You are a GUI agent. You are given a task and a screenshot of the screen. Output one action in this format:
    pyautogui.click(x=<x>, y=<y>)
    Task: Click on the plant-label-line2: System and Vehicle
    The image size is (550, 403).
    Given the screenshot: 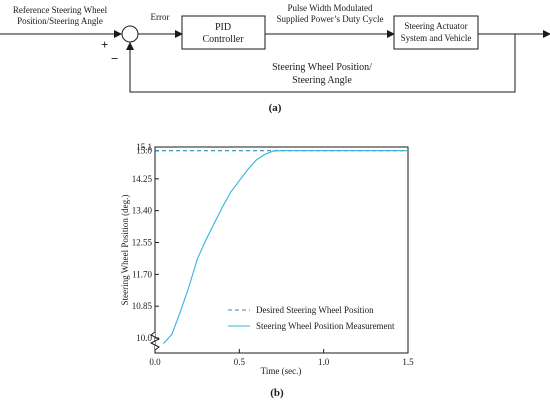 What is the action you would take?
    pyautogui.click(x=436, y=38)
    